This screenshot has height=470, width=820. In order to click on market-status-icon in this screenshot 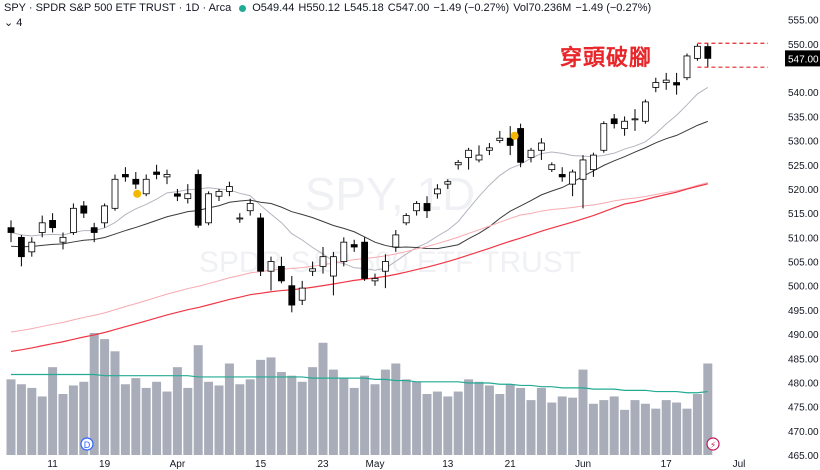, I will do `click(243, 8)`.